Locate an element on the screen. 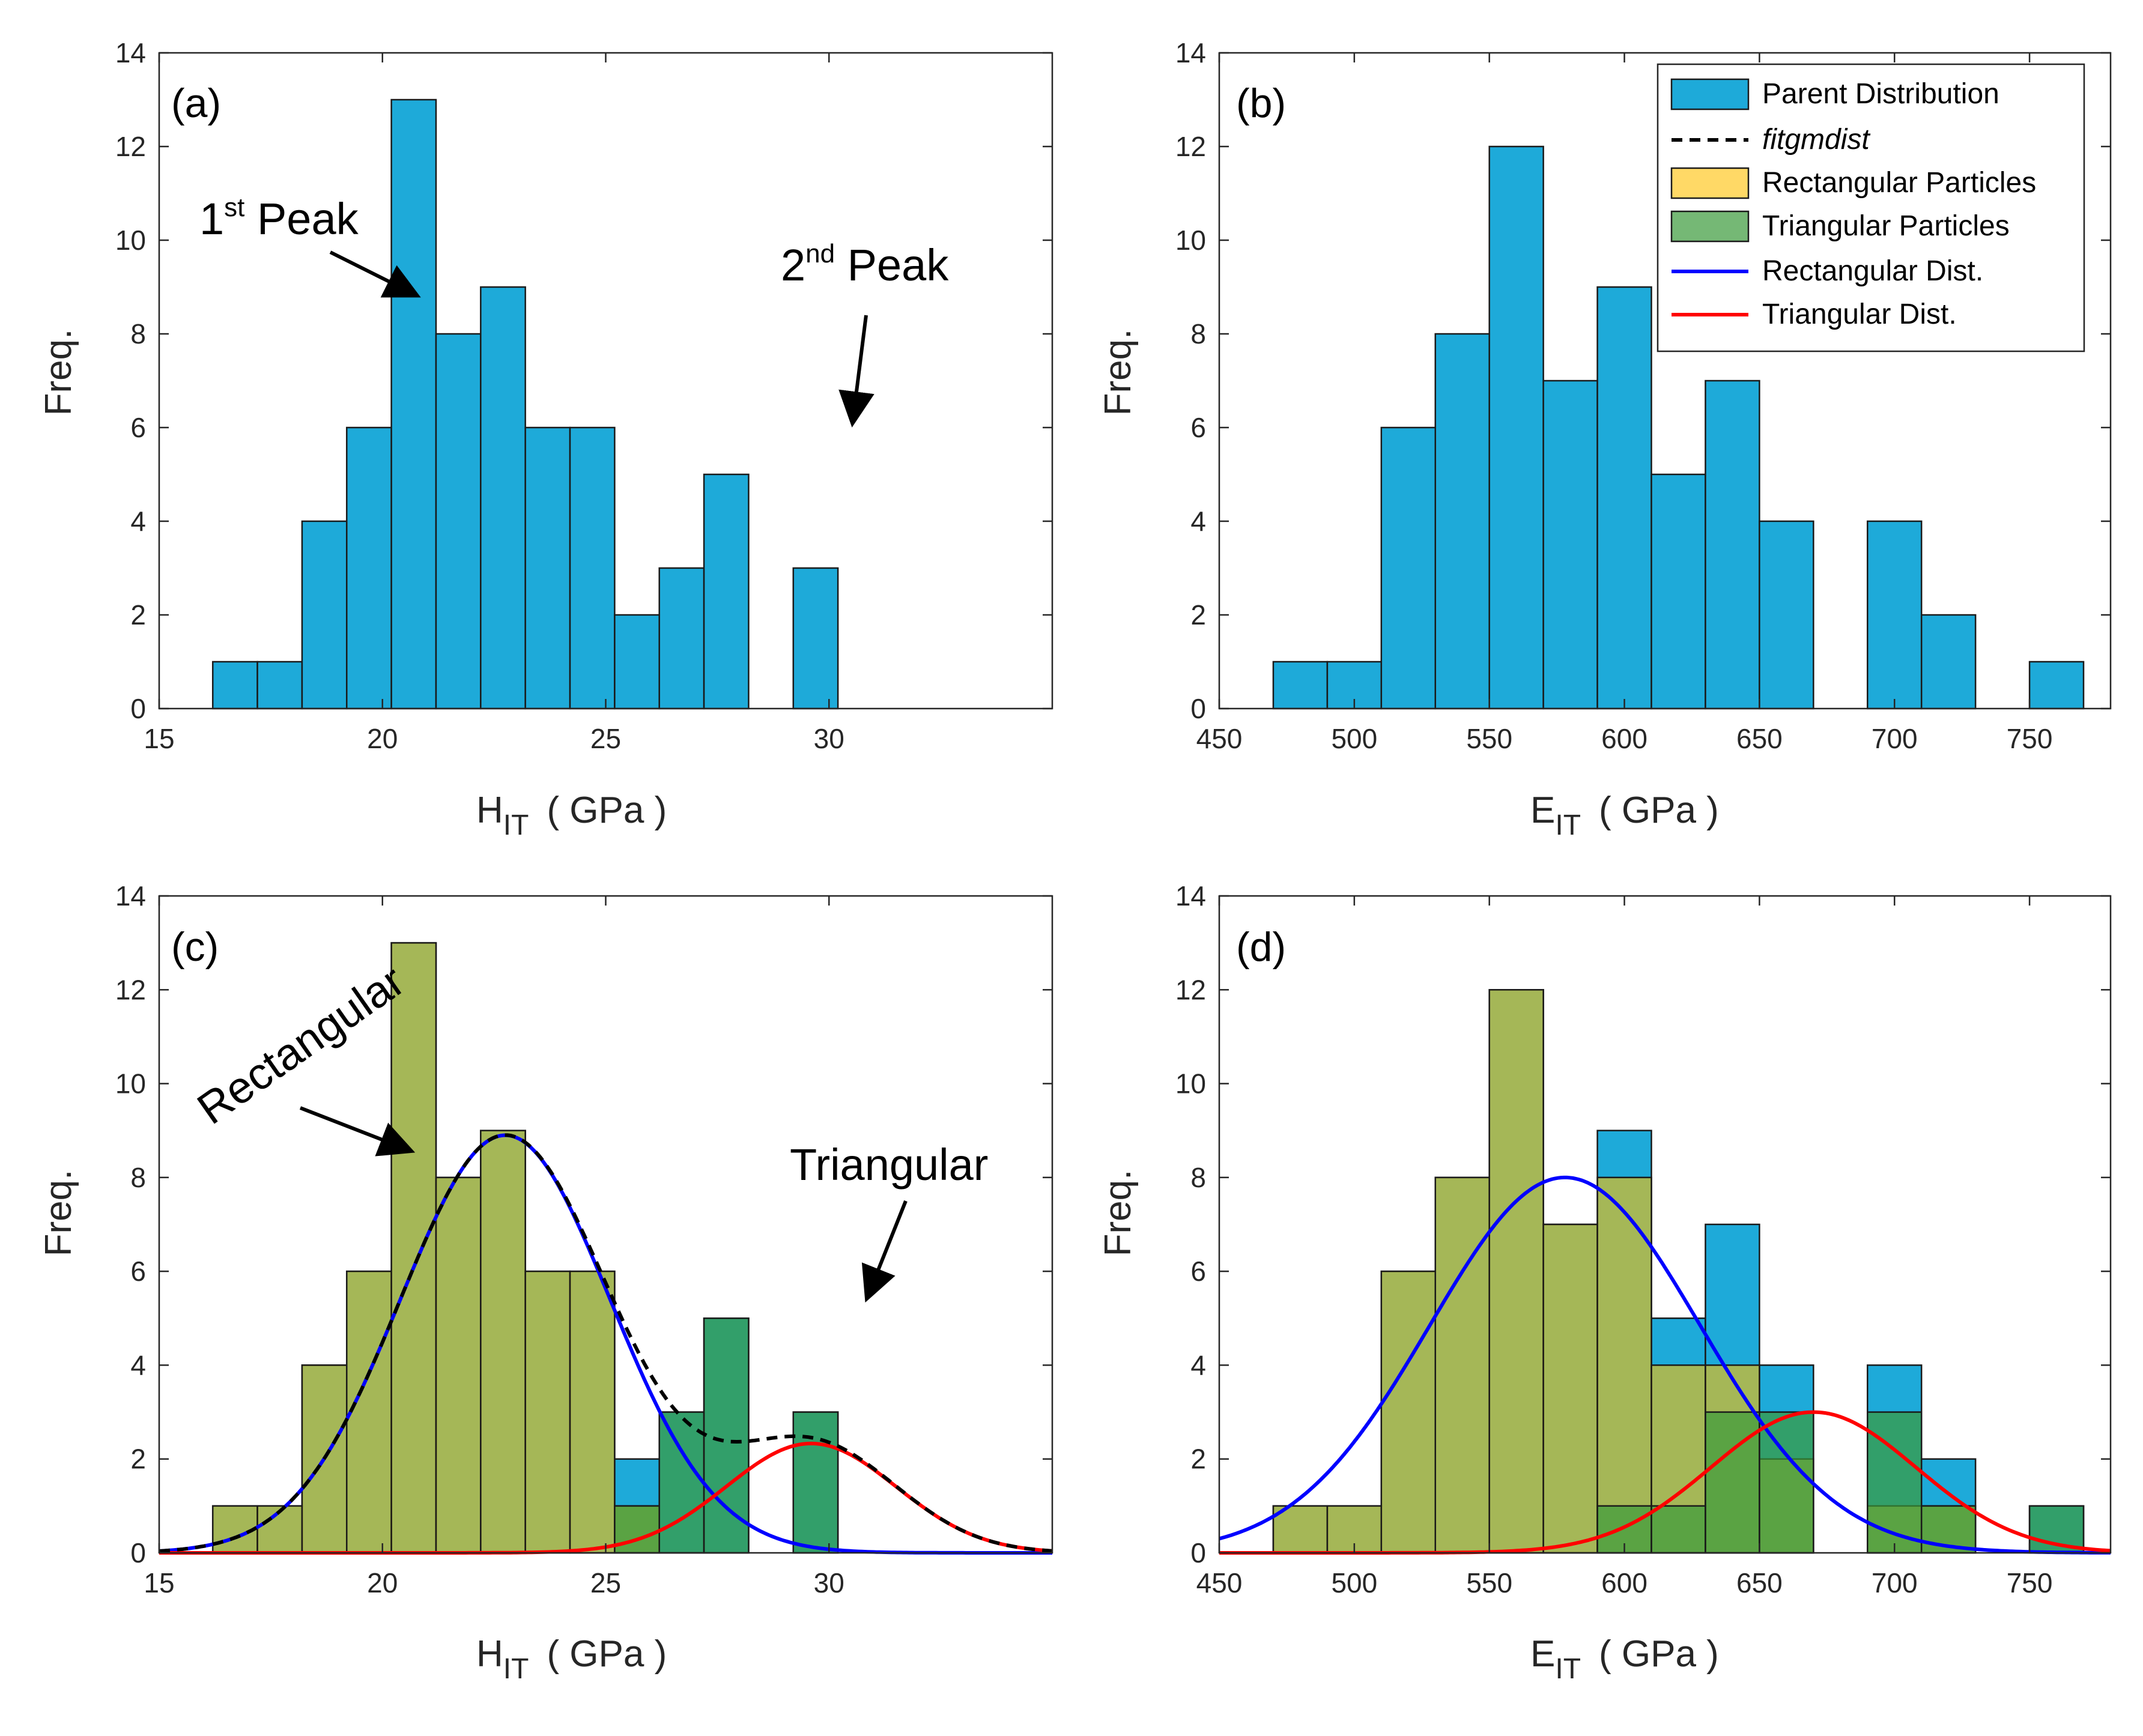 This screenshot has width=2143, height=1736. first-peak-arrow is located at coordinates (375, 274).